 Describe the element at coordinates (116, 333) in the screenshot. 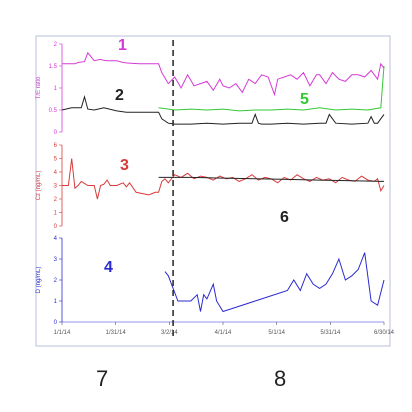

I see `x-tick-label: 1/31/14` at that location.